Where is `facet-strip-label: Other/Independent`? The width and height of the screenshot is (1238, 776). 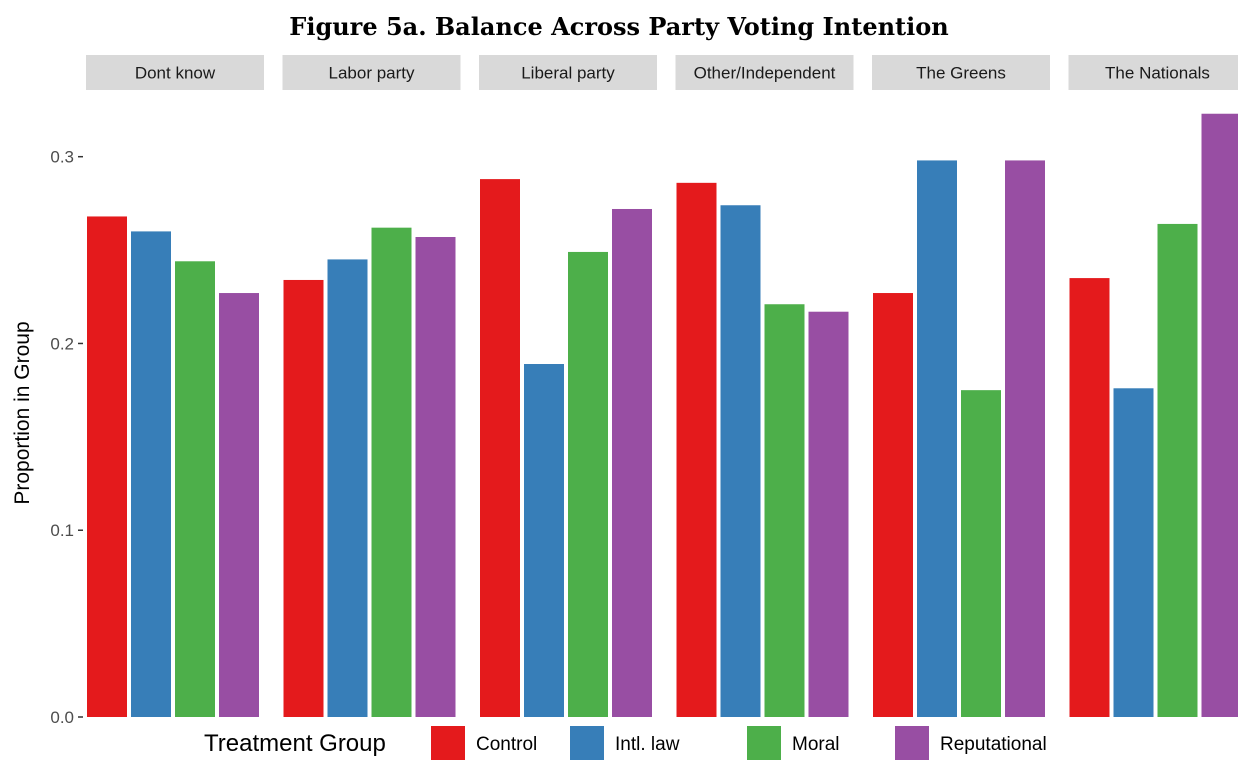 facet-strip-label: Other/Independent is located at coordinates (765, 73).